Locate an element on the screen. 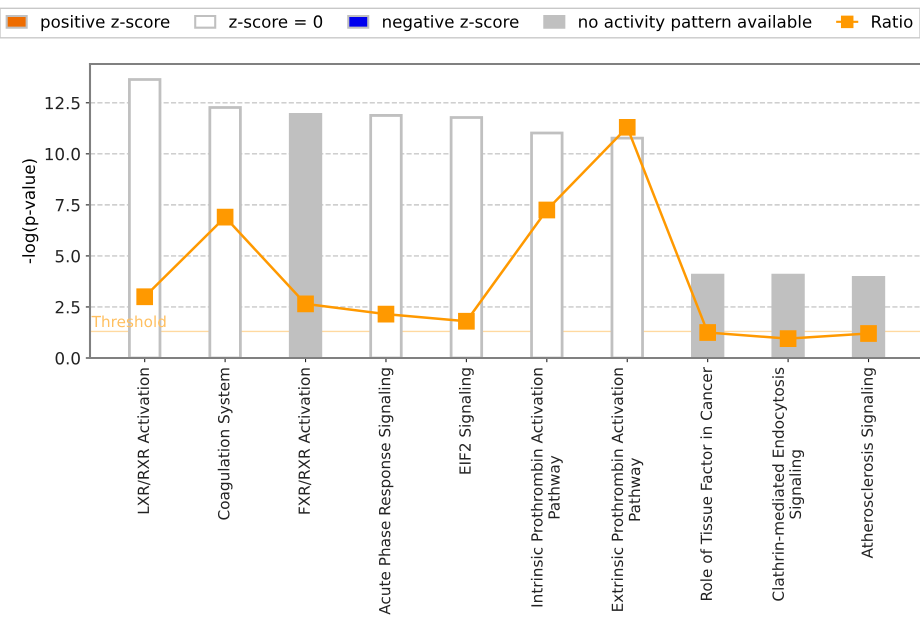 The image size is (920, 639). ref-line-label: Threshold is located at coordinates (129, 321).